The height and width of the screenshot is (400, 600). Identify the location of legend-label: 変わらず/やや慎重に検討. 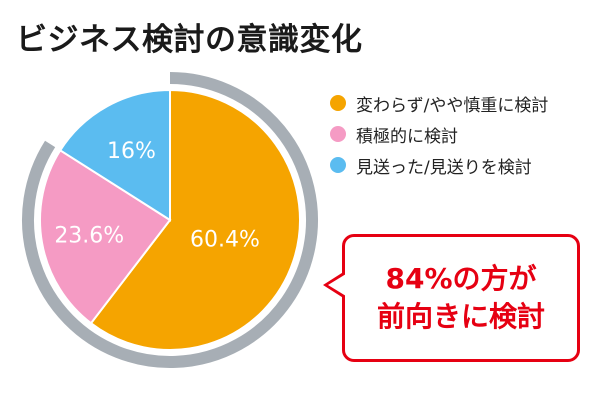
(452, 105).